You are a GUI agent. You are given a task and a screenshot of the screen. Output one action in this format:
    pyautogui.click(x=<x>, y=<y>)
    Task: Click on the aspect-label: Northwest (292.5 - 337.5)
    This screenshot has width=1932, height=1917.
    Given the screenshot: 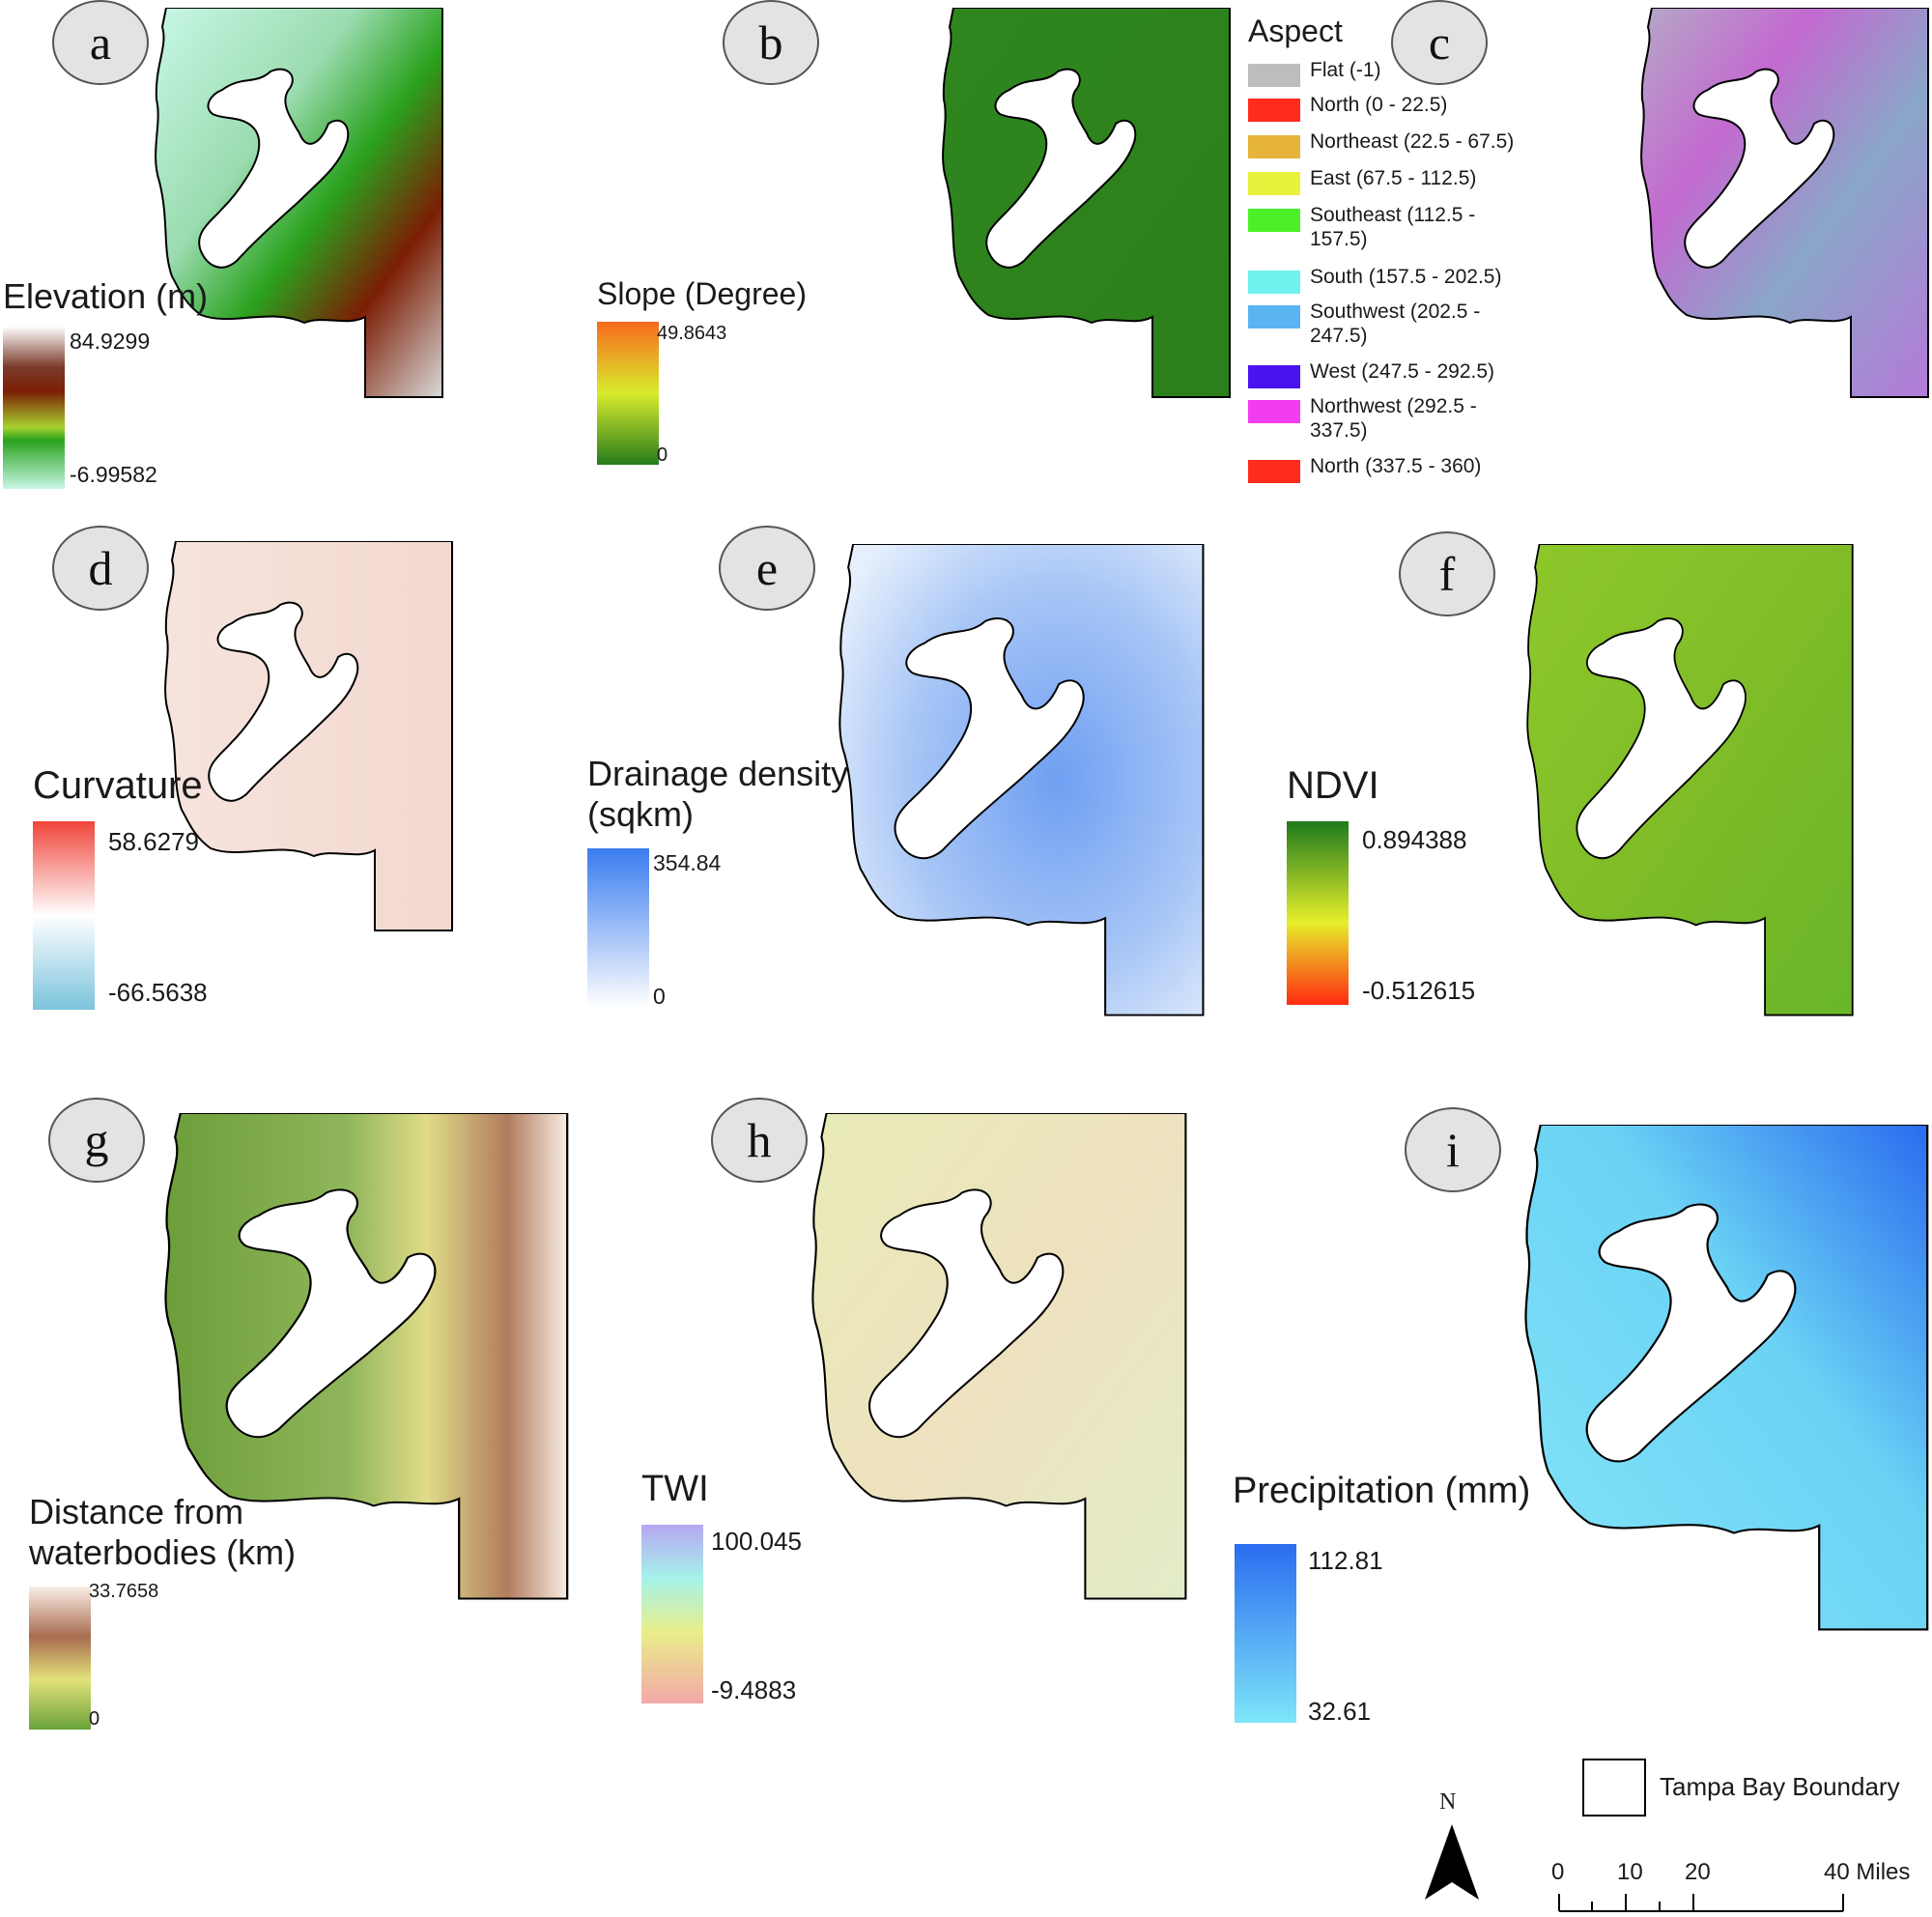 What is the action you would take?
    pyautogui.click(x=1393, y=419)
    